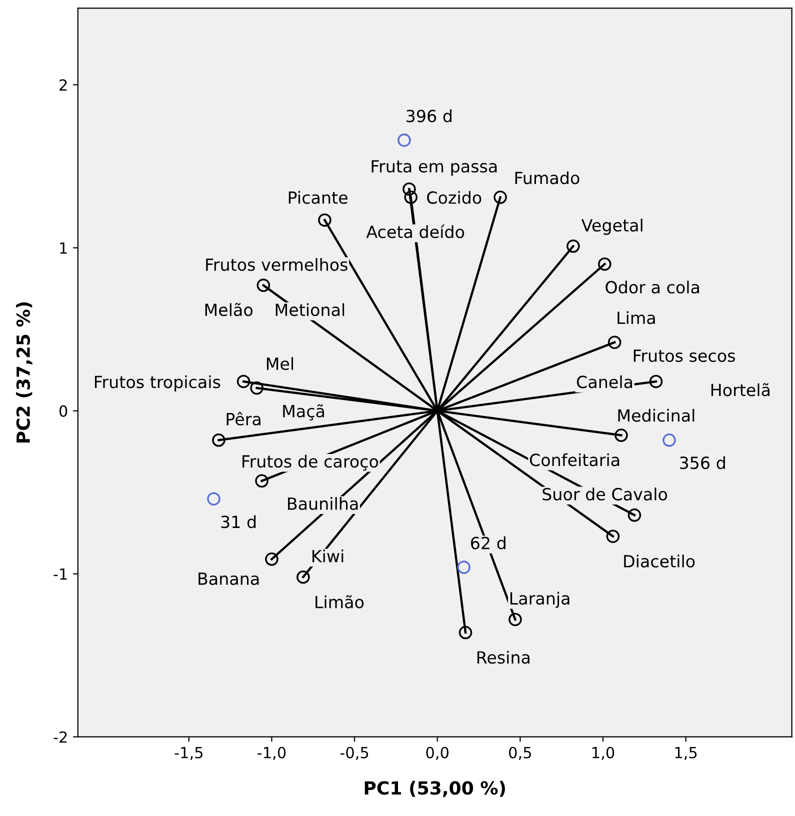 Image resolution: width=795 pixels, height=816 pixels. Describe the element at coordinates (740, 389) in the screenshot. I see `annotation: Hortelã` at that location.